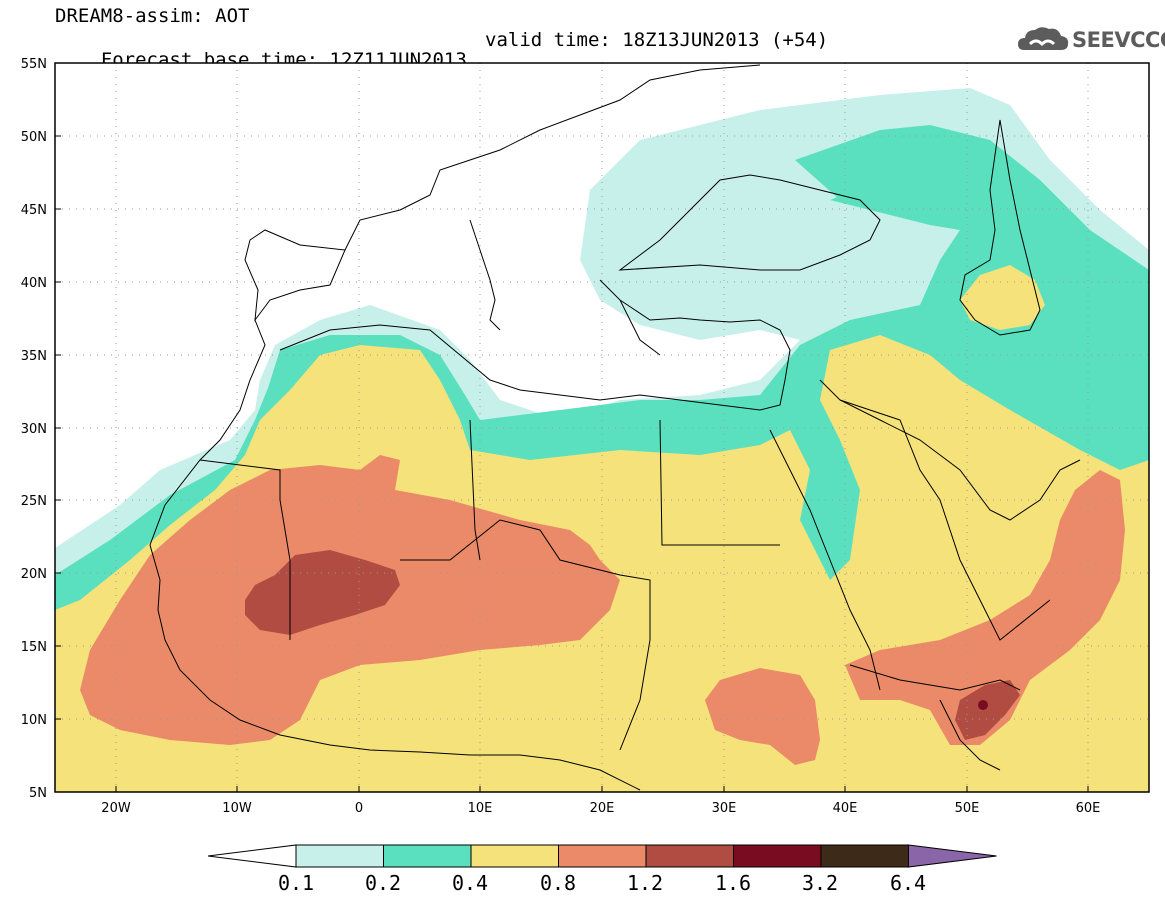  Describe the element at coordinates (985, 607) in the screenshot. I see `aot-band-0.8-arabia` at that location.